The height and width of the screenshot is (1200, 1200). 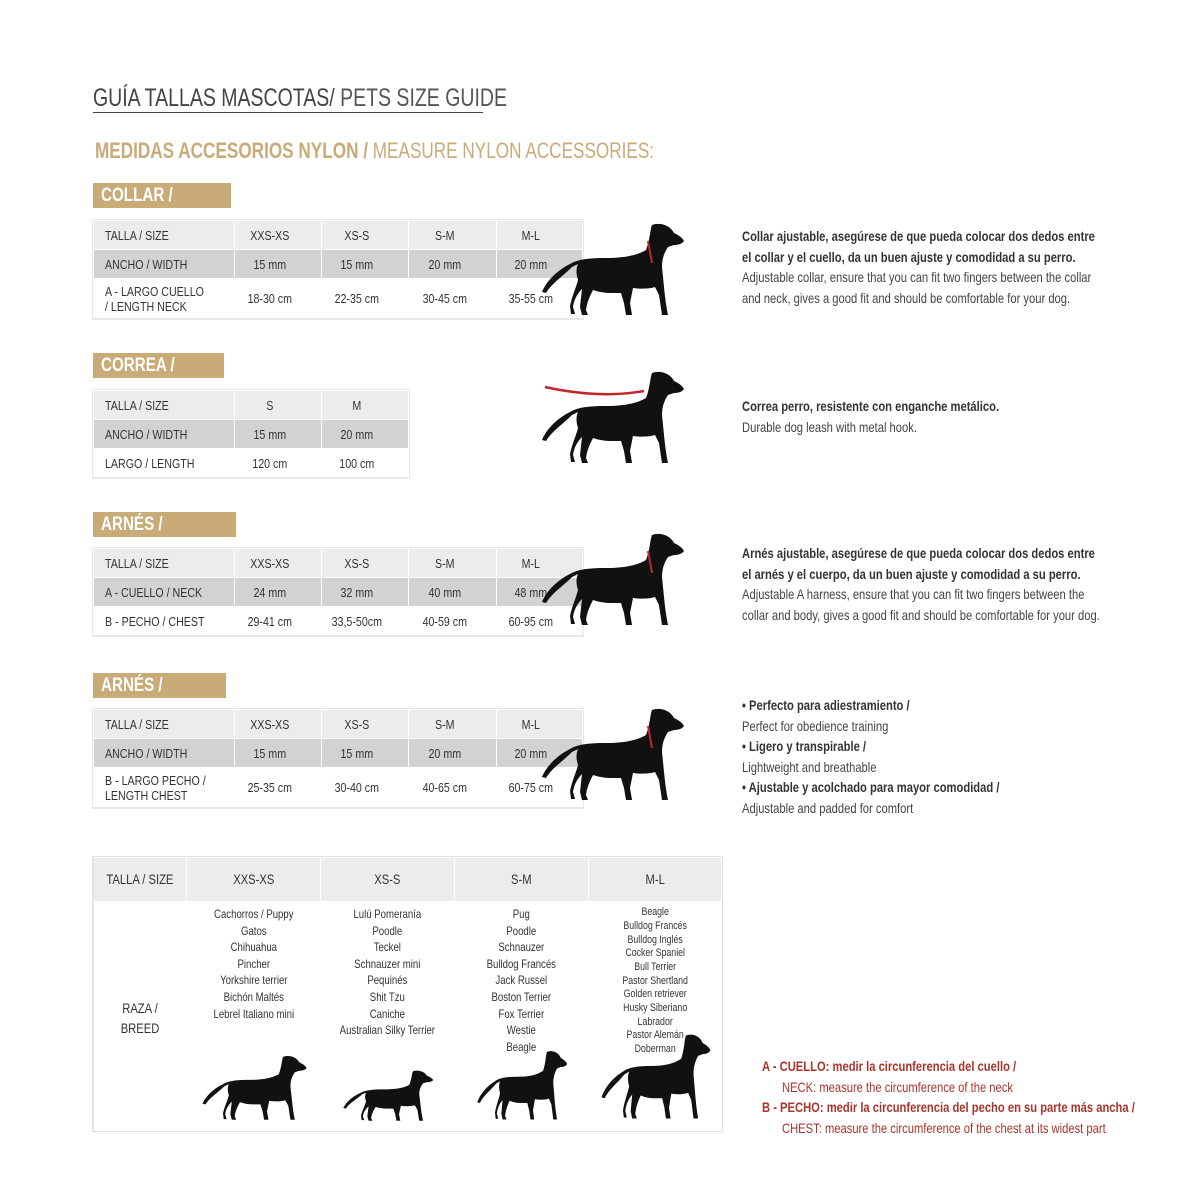 What do you see at coordinates (140, 1016) in the screenshot?
I see `row-label: RAZA / BREED` at bounding box center [140, 1016].